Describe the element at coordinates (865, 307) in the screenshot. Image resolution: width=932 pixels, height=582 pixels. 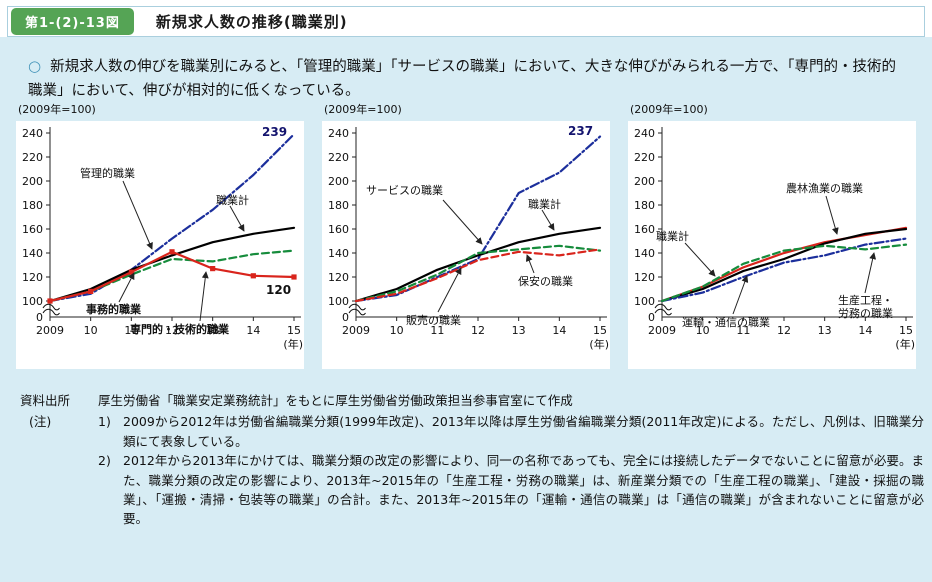
I see `series-label-seisan: 生産工程・労務の職業` at that location.